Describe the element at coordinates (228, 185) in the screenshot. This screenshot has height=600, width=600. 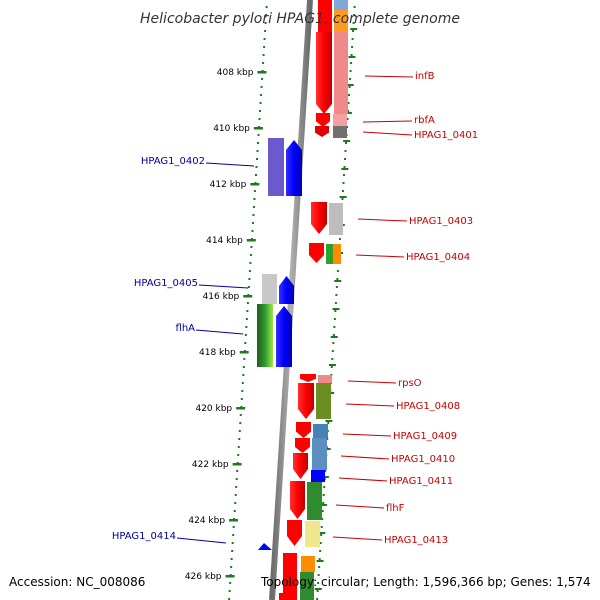
I see `kbp-tick-label: 412 kbp` at that location.